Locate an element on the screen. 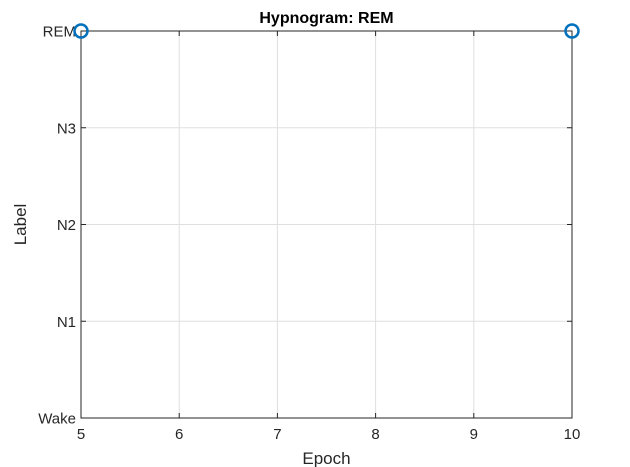 This screenshot has height=467, width=630. x-tick-label: 6 is located at coordinates (179, 434).